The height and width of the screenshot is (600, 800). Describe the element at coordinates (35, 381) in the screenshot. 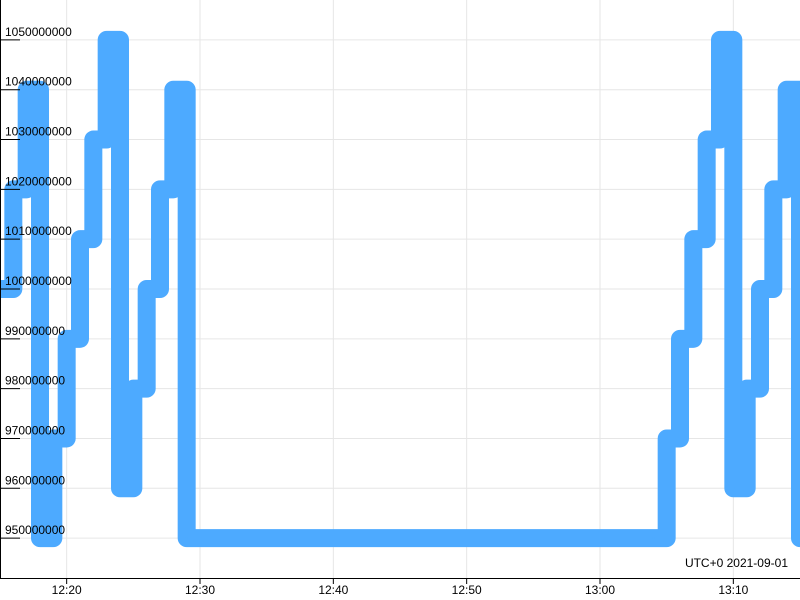

I see `y-tick-label: 980000000` at that location.